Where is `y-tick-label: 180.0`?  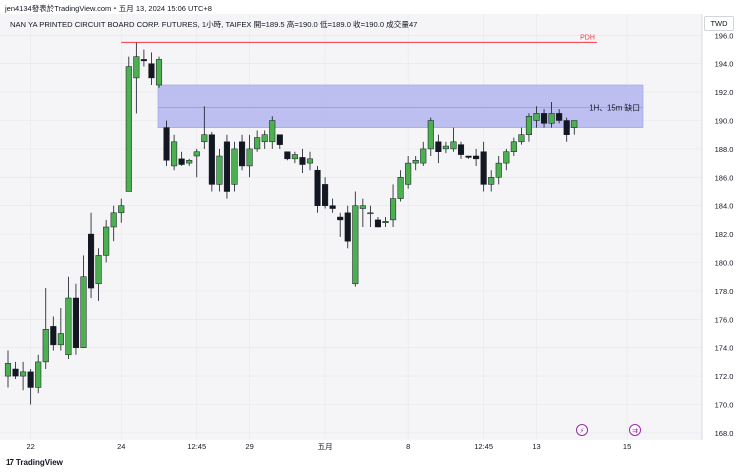
y-tick-label: 180.0 is located at coordinates (724, 263).